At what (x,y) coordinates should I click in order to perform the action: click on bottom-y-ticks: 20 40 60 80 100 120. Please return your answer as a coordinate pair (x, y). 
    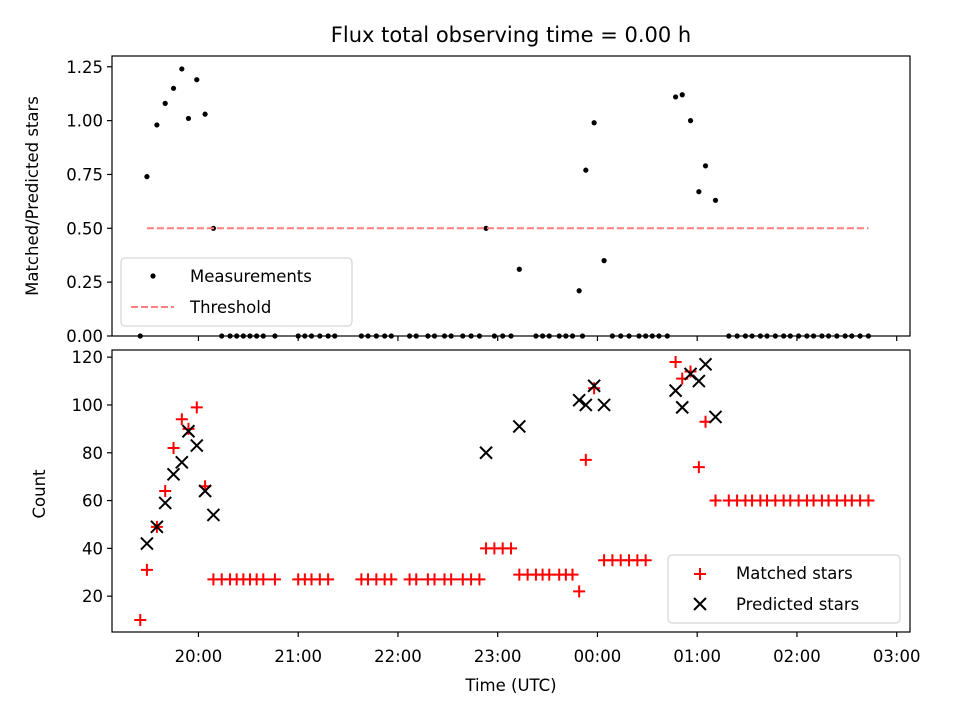
    Looking at the image, I should click on (92, 477).